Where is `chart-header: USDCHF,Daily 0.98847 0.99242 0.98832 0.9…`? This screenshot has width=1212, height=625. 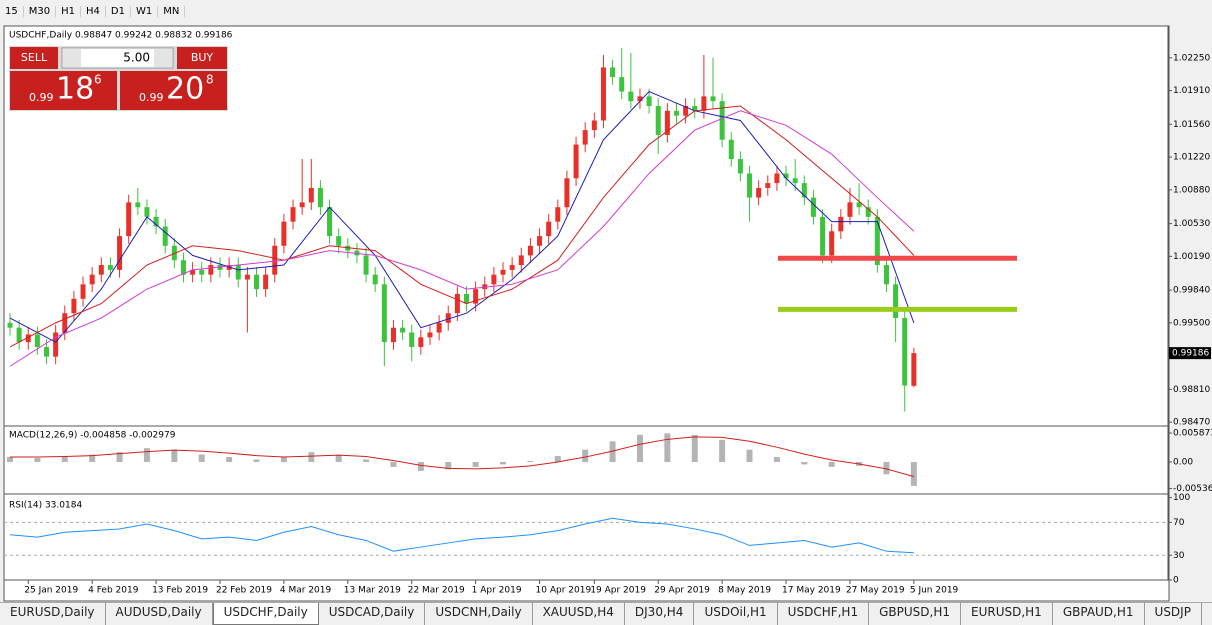
chart-header: USDCHF,Daily 0.98847 0.99242 0.98832 0.9… is located at coordinates (121, 36).